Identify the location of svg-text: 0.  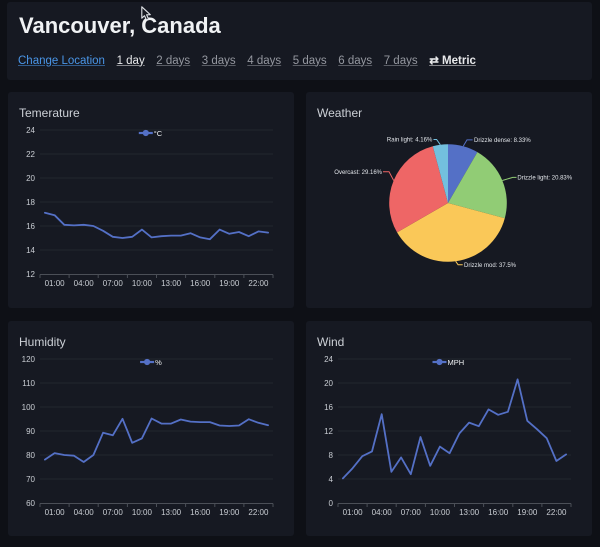
(331, 503).